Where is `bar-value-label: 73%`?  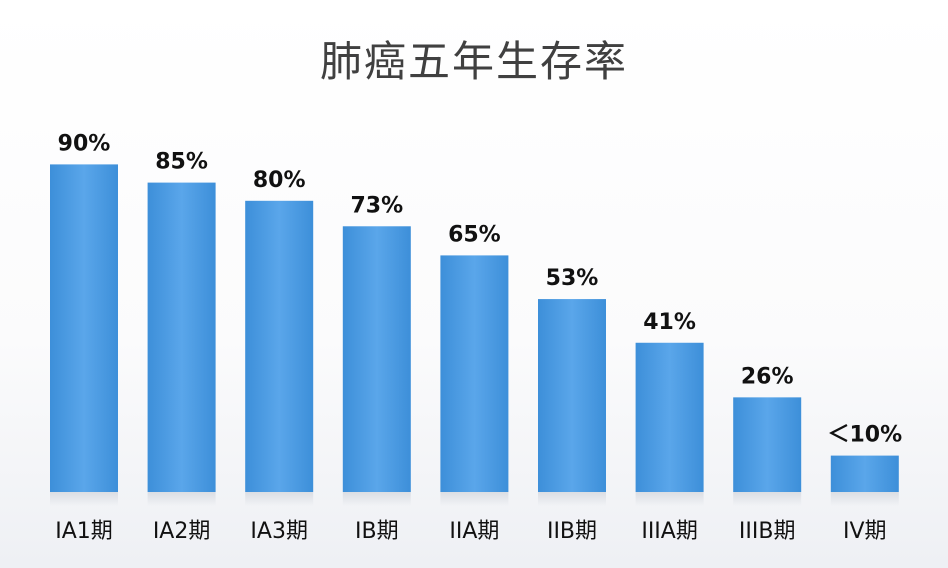
bar-value-label: 73% is located at coordinates (376, 205).